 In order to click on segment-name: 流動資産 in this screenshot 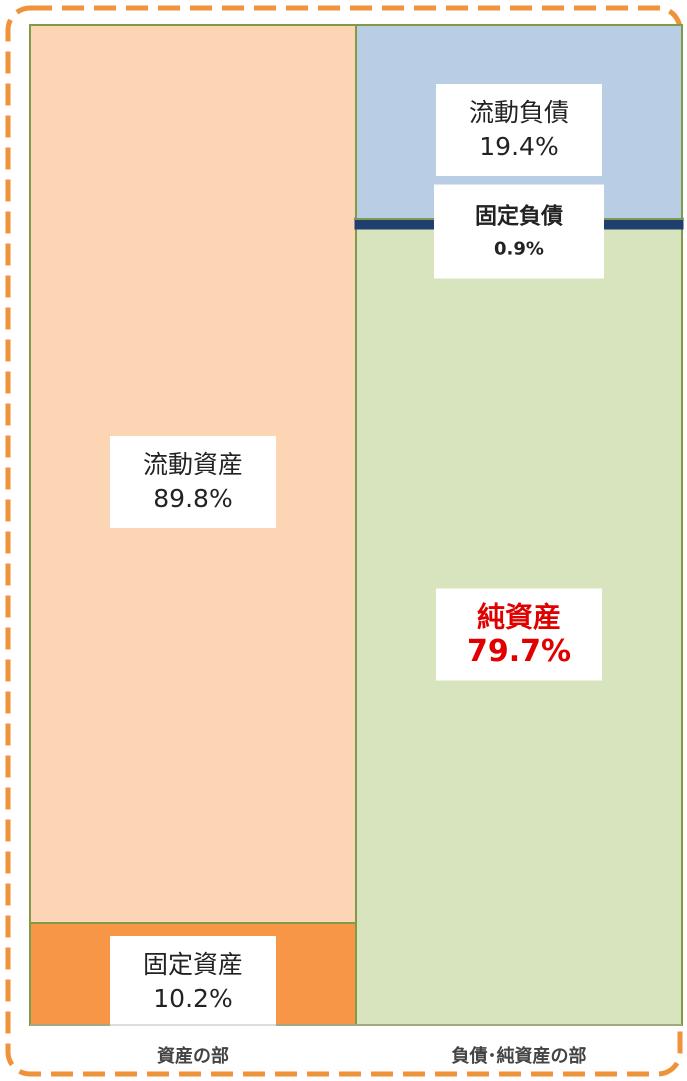, I will do `click(193, 464)`.